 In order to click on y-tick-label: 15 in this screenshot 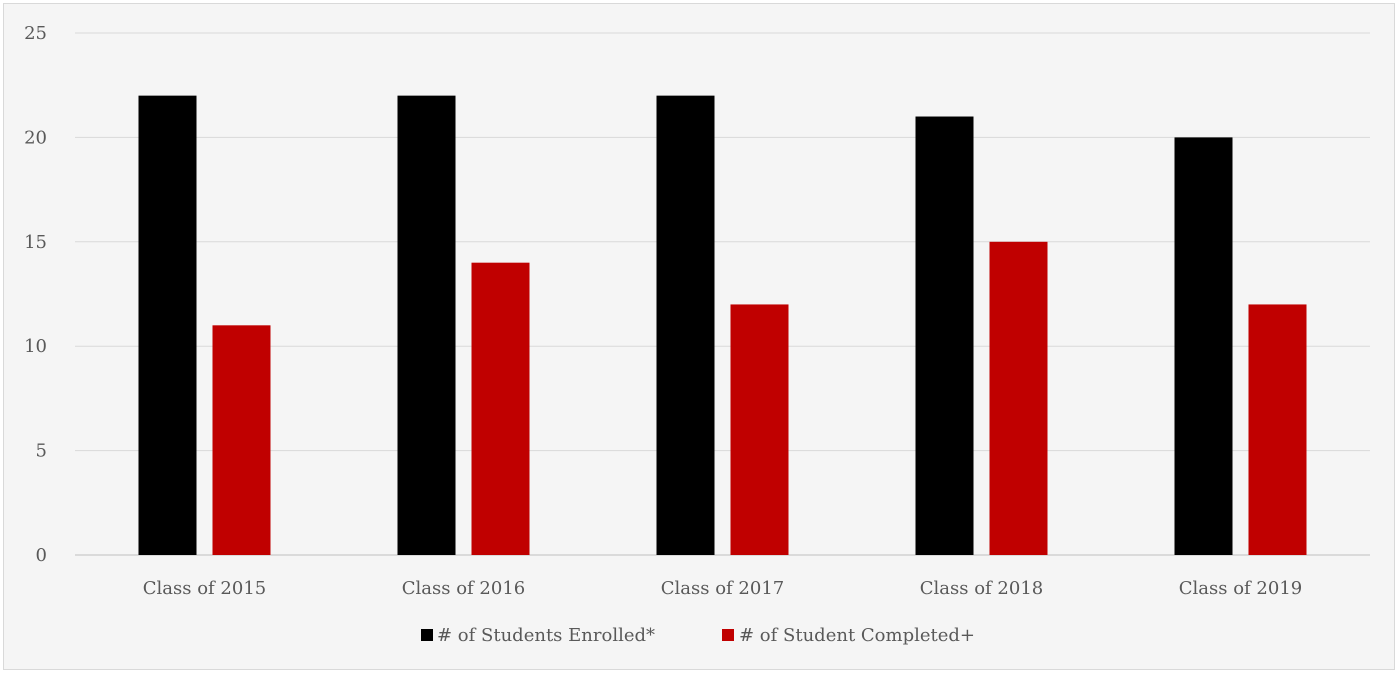, I will do `click(35, 242)`.